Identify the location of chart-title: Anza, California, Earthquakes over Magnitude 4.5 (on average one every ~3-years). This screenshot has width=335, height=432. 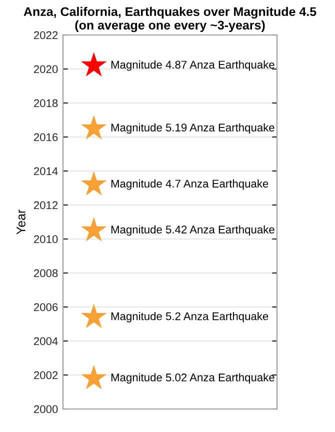
(170, 19).